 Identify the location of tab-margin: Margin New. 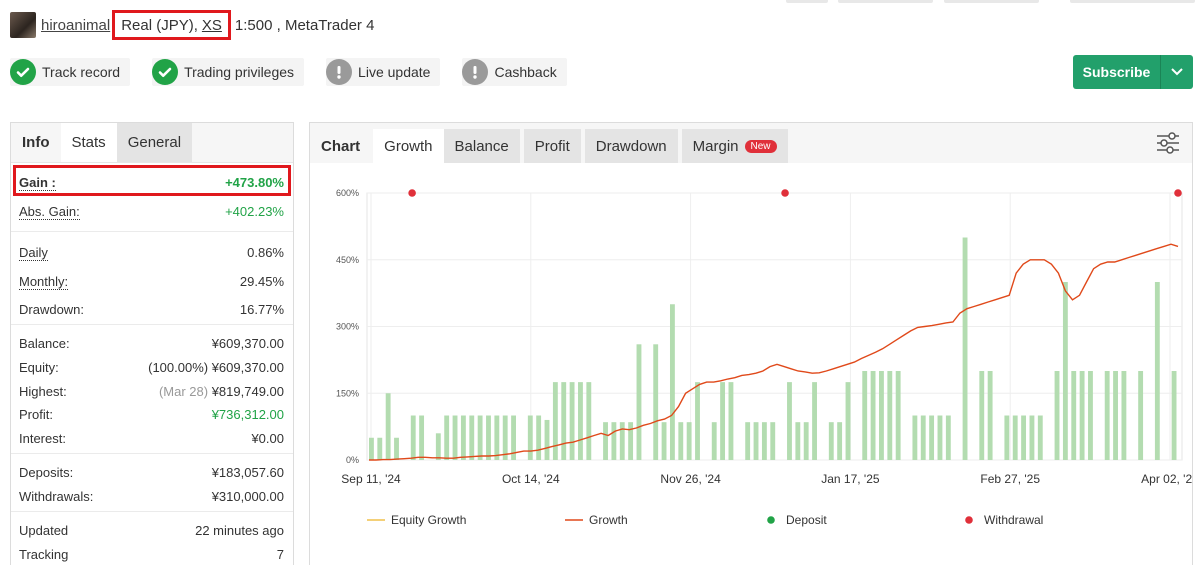
(734, 146).